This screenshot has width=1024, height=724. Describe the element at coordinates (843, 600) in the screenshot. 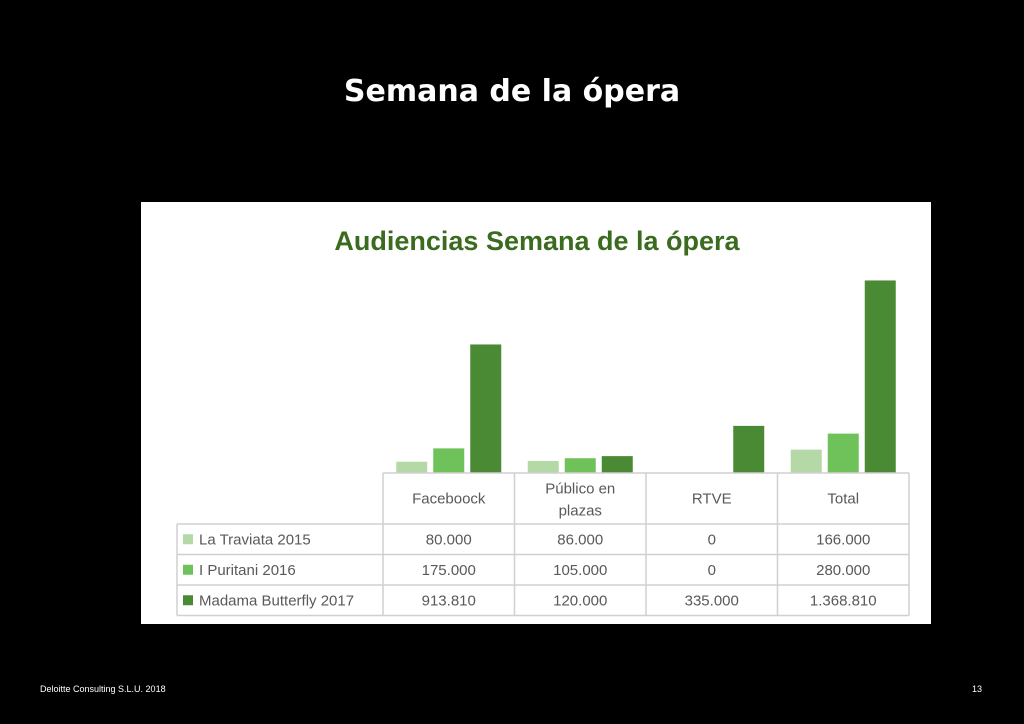

I see `data-label-3-4: 1.368.810` at that location.